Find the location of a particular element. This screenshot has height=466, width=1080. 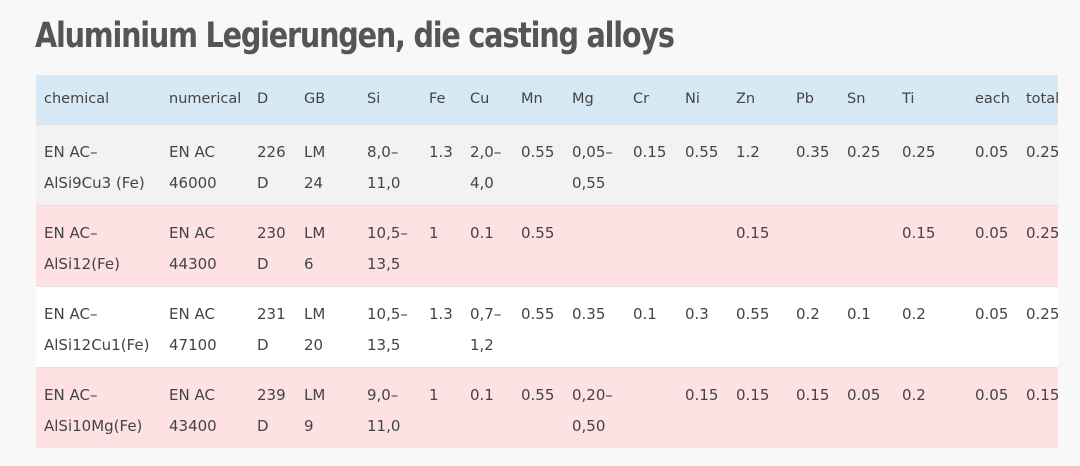

cell-text: 0.1 is located at coordinates (482, 232).